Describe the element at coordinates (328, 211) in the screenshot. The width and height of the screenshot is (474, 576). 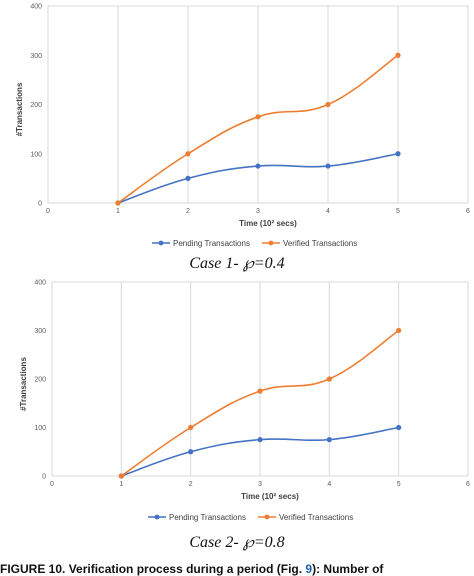
I see `case1-x-tick-label: 4` at that location.